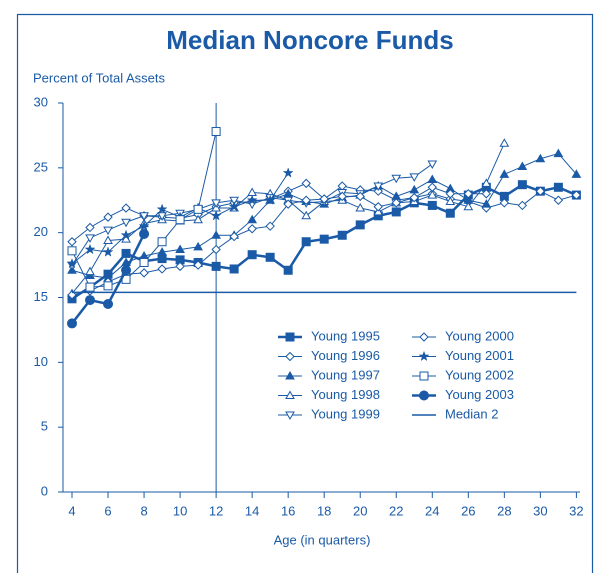 The image size is (605, 573). I want to click on x-axis-label: Age (in quarters), so click(322, 539).